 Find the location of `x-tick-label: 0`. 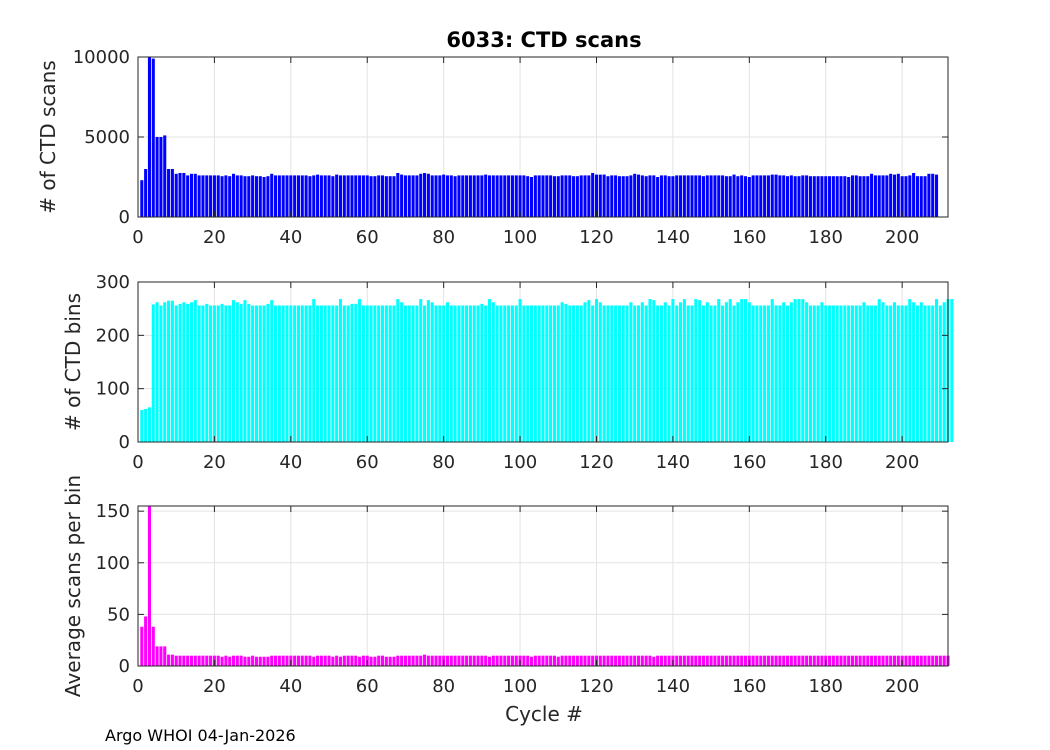

x-tick-label: 0 is located at coordinates (137, 237).